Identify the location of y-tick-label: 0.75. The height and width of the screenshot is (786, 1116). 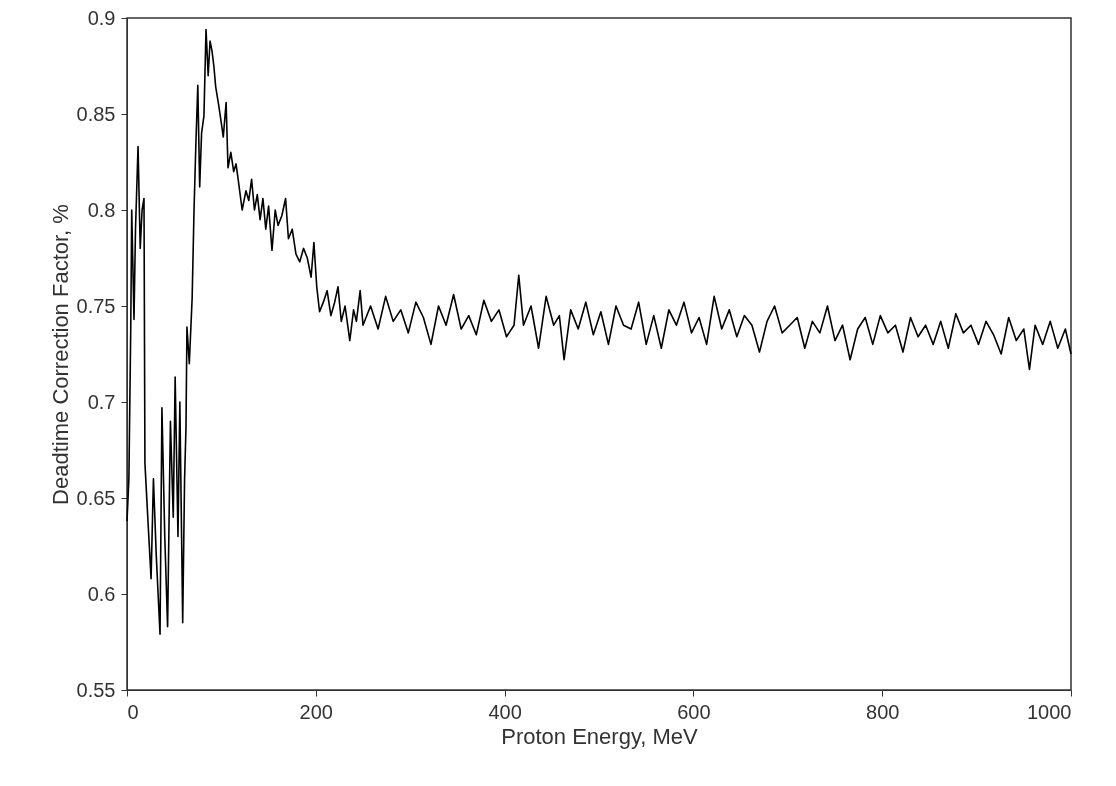
(96, 305).